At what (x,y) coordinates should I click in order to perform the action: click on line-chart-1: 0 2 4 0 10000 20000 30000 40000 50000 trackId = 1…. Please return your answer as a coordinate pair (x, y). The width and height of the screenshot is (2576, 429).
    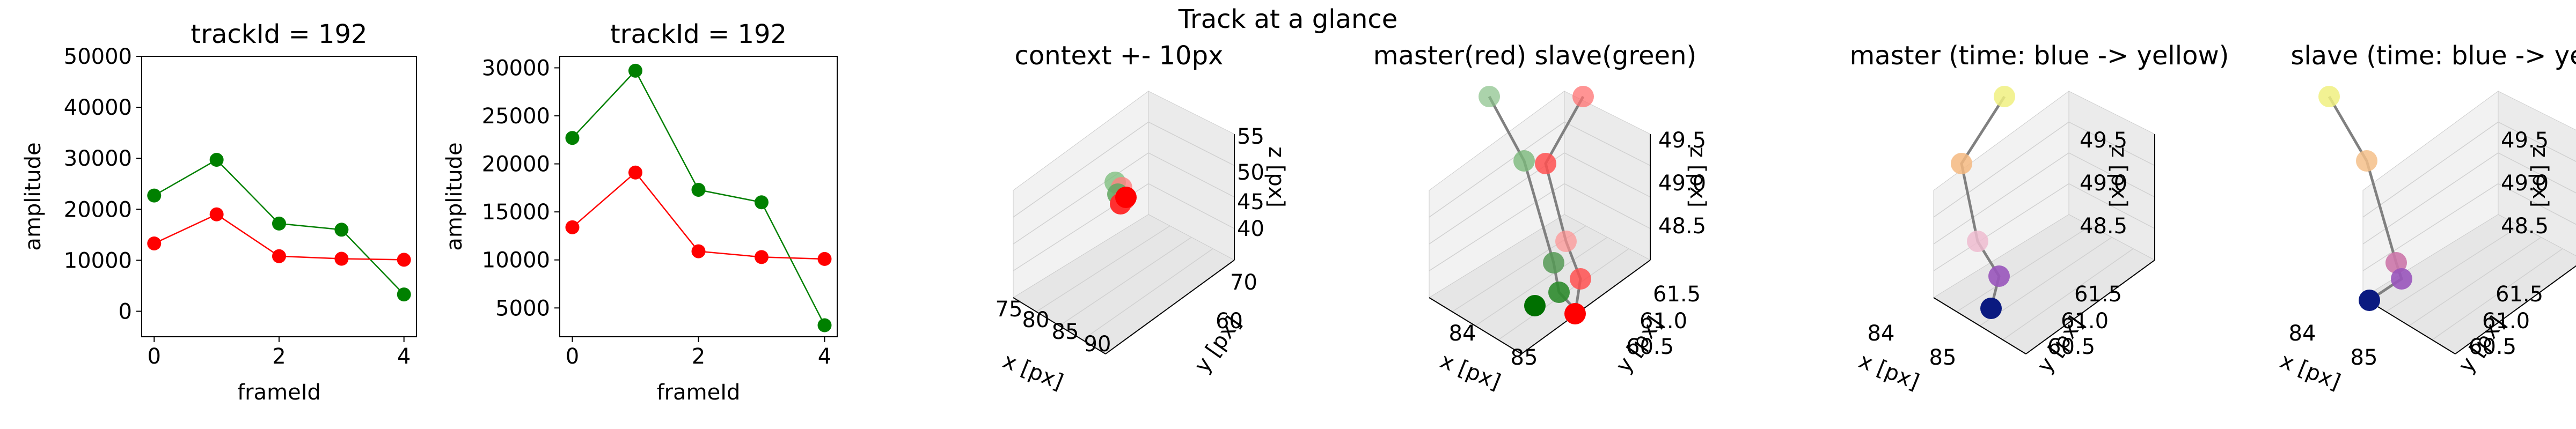
    Looking at the image, I should click on (219, 212).